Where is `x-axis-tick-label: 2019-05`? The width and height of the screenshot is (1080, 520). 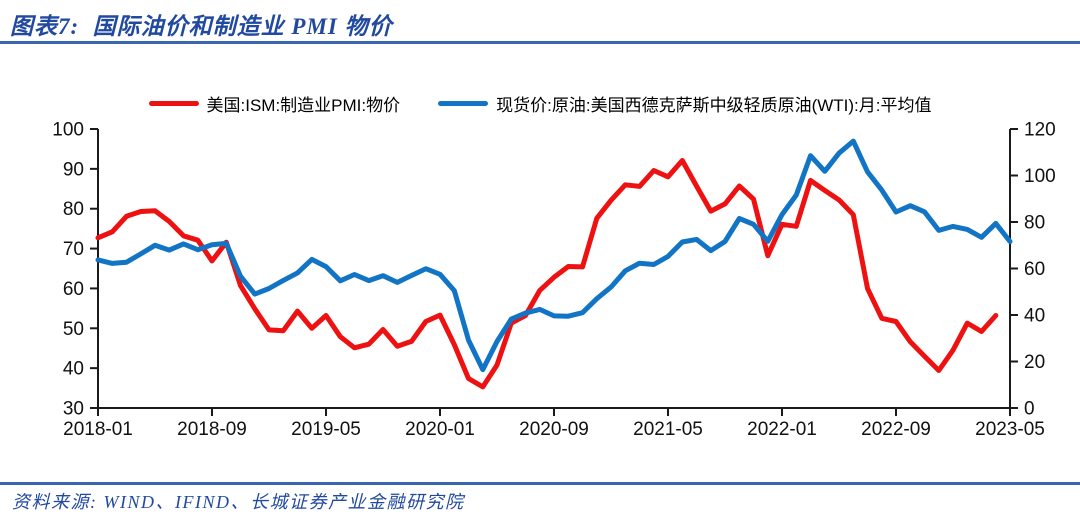
x-axis-tick-label: 2019-05 is located at coordinates (326, 429).